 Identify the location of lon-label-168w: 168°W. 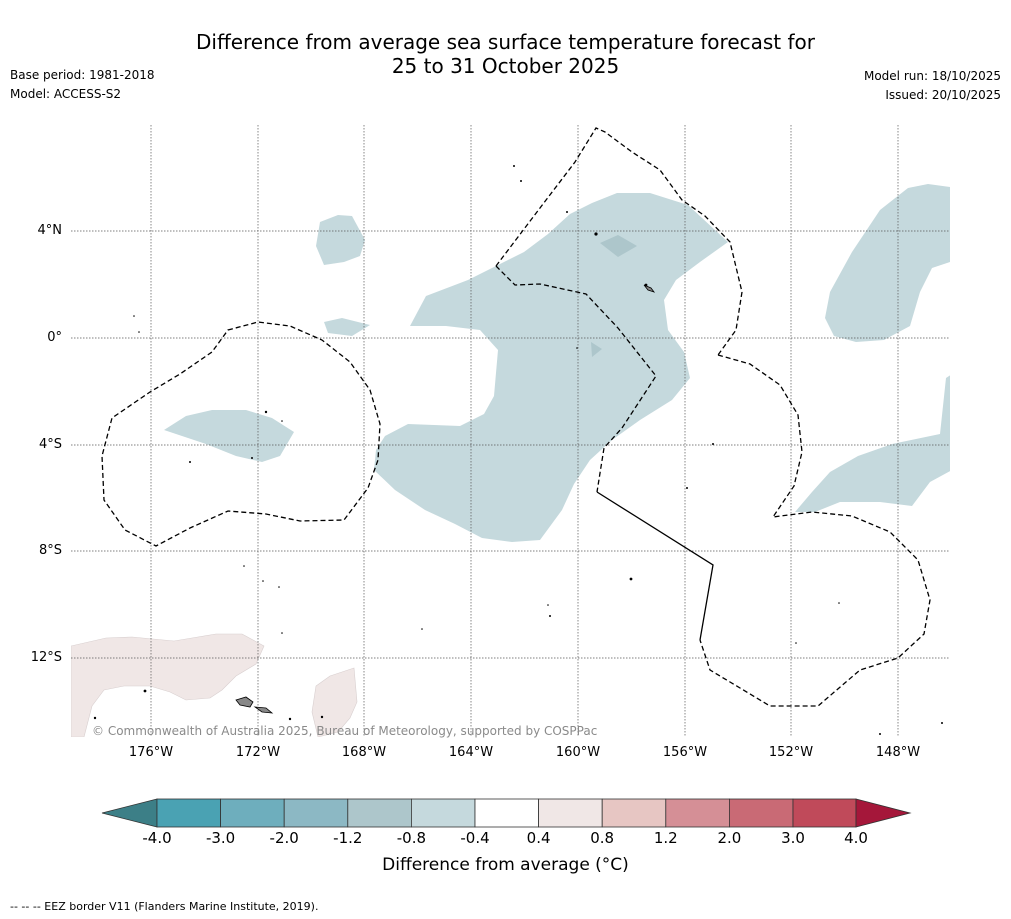
(364, 752).